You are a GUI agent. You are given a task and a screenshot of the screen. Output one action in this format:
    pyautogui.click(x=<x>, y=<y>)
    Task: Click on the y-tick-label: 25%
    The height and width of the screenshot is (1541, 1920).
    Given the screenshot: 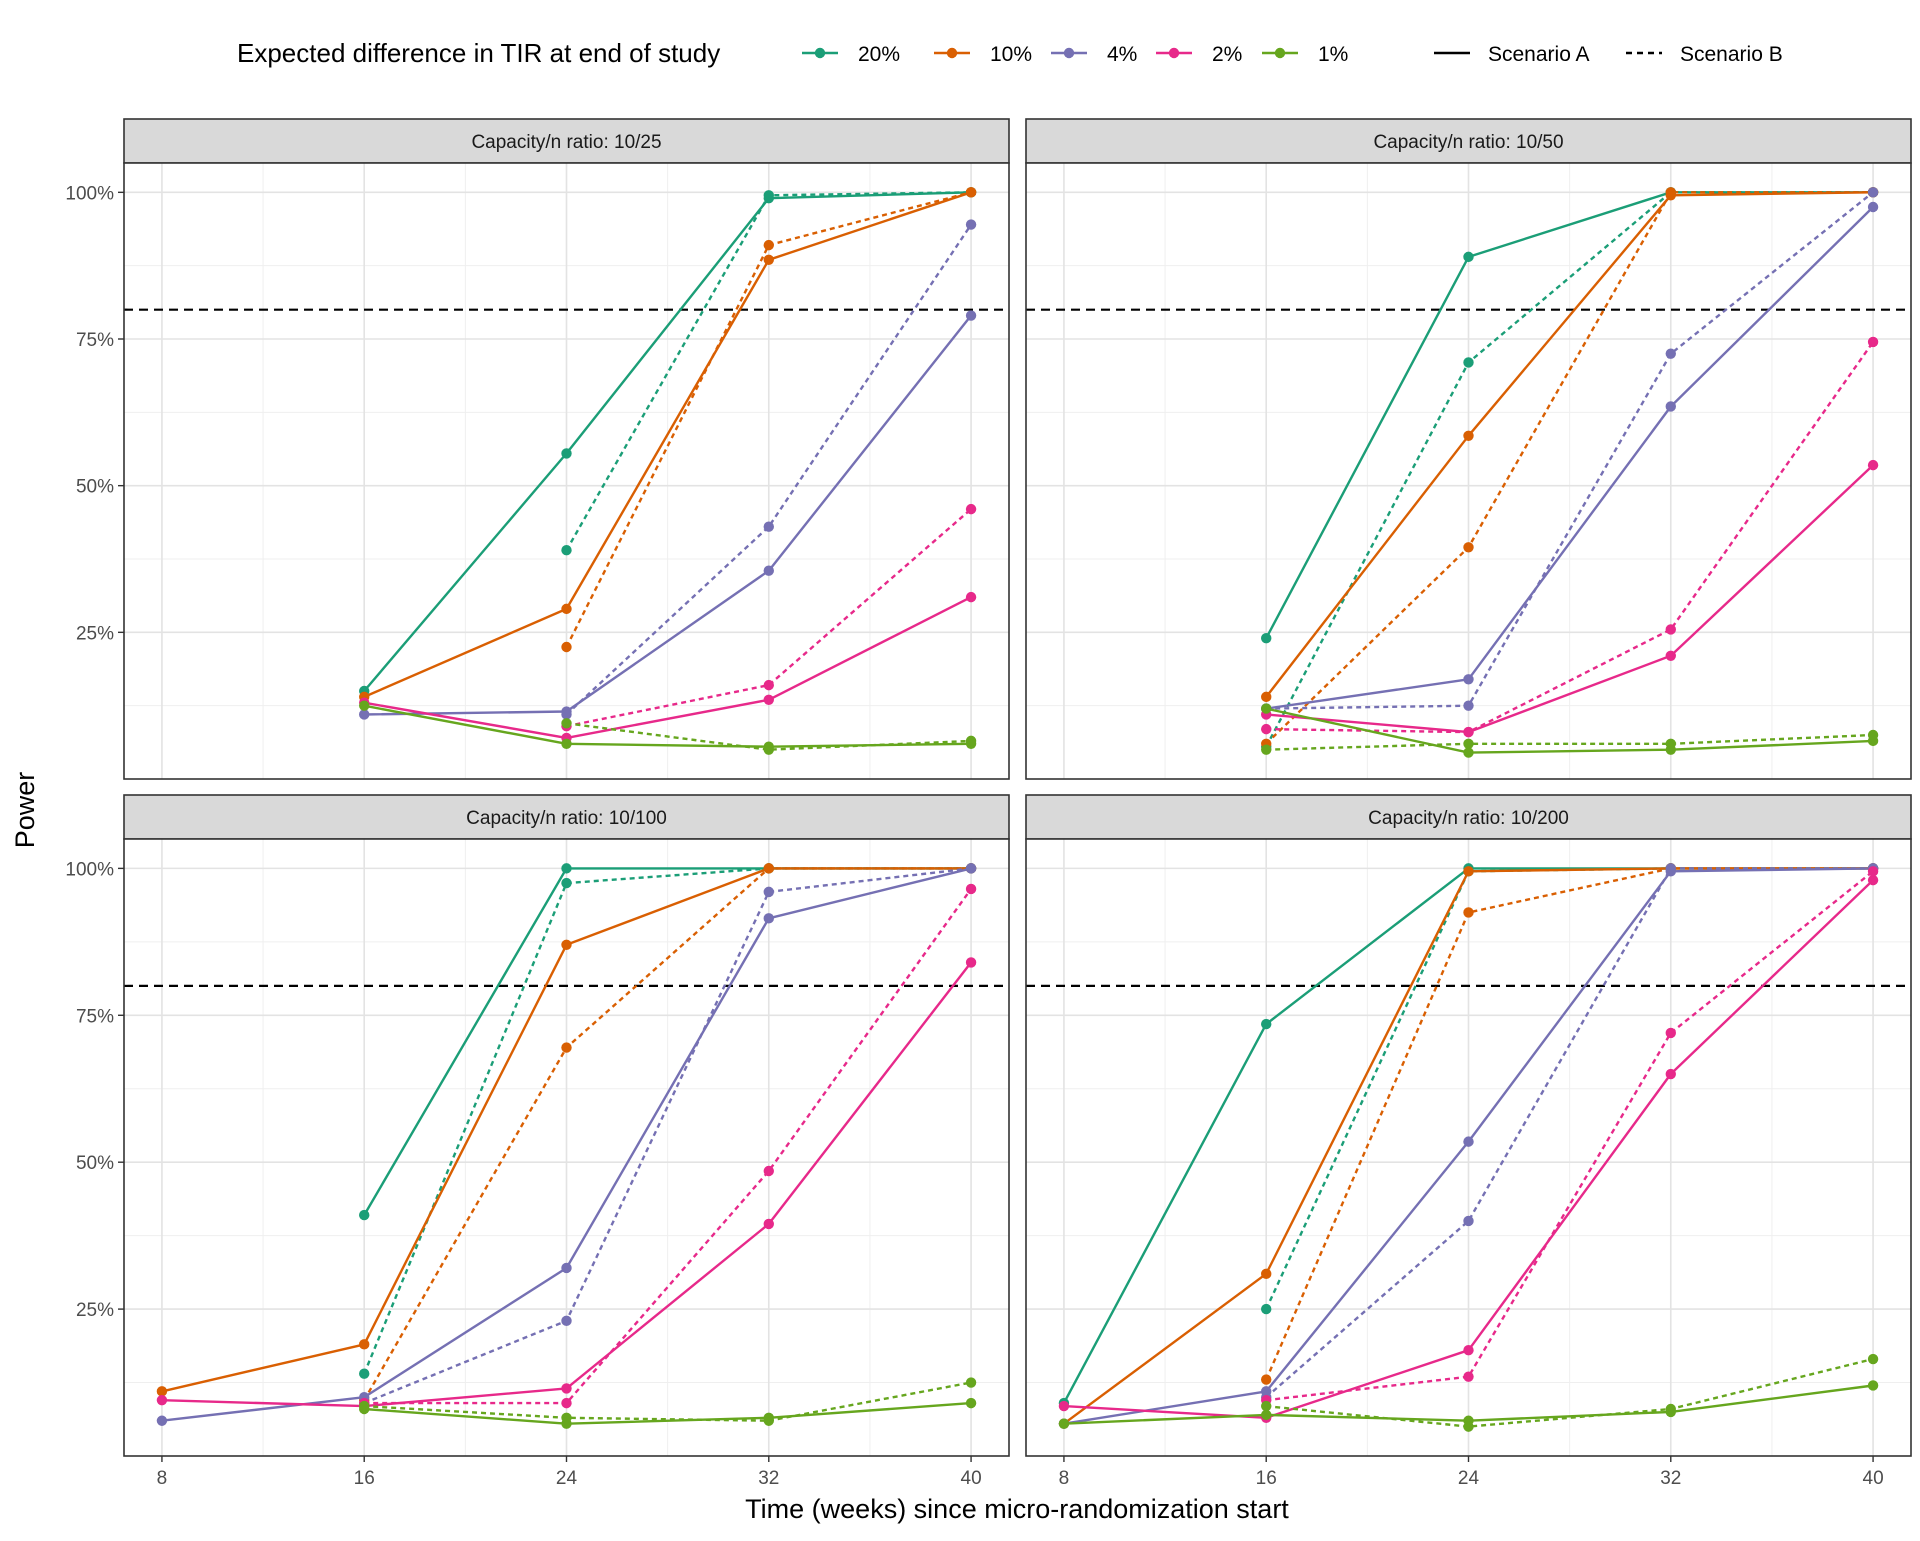 What is the action you would take?
    pyautogui.click(x=95, y=1310)
    